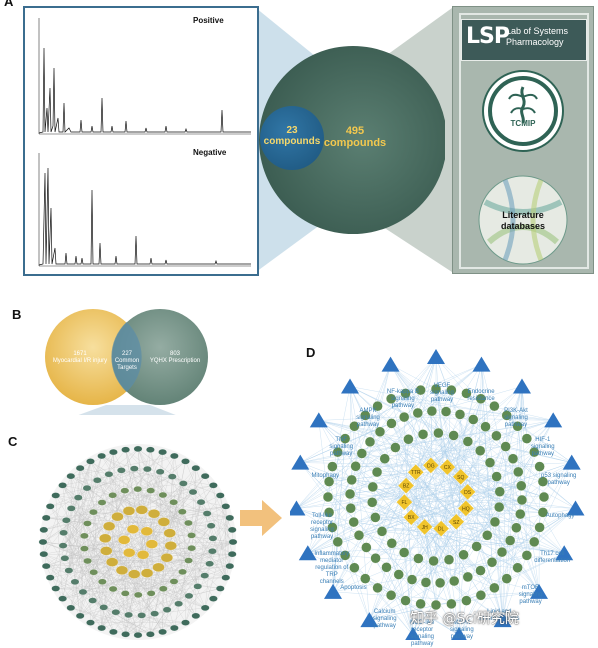  What do you see at coordinates (448, 468) in the screenshot?
I see `herb-label: CX` at bounding box center [448, 468].